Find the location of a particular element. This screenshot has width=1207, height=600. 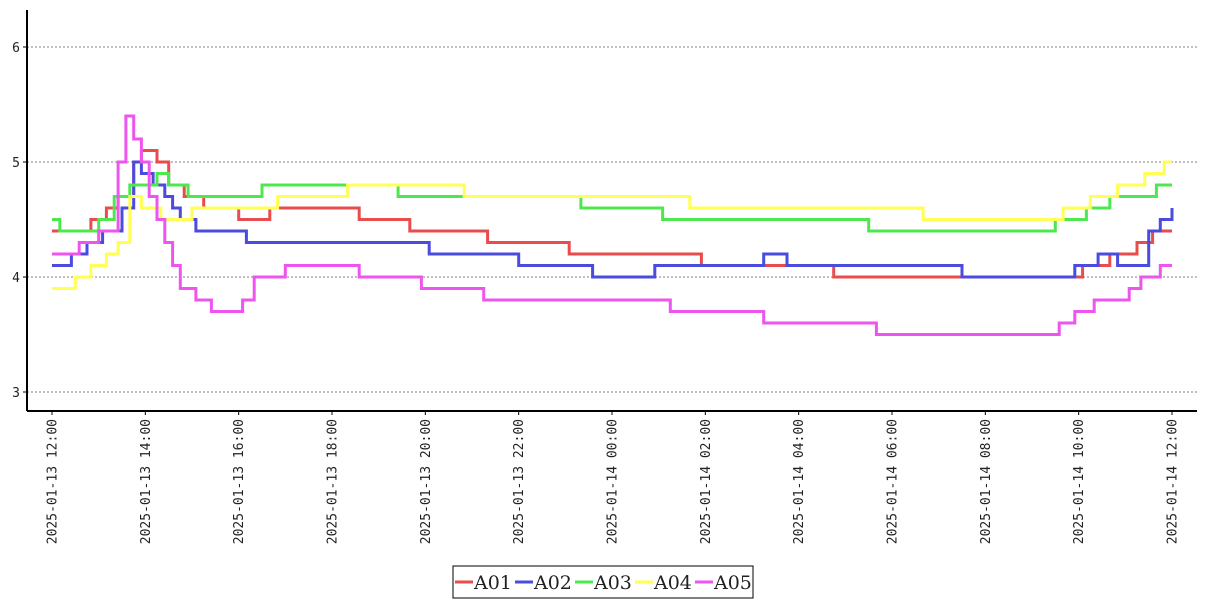

x-tick-label: 2025-01-13 16:00 is located at coordinates (239, 481).